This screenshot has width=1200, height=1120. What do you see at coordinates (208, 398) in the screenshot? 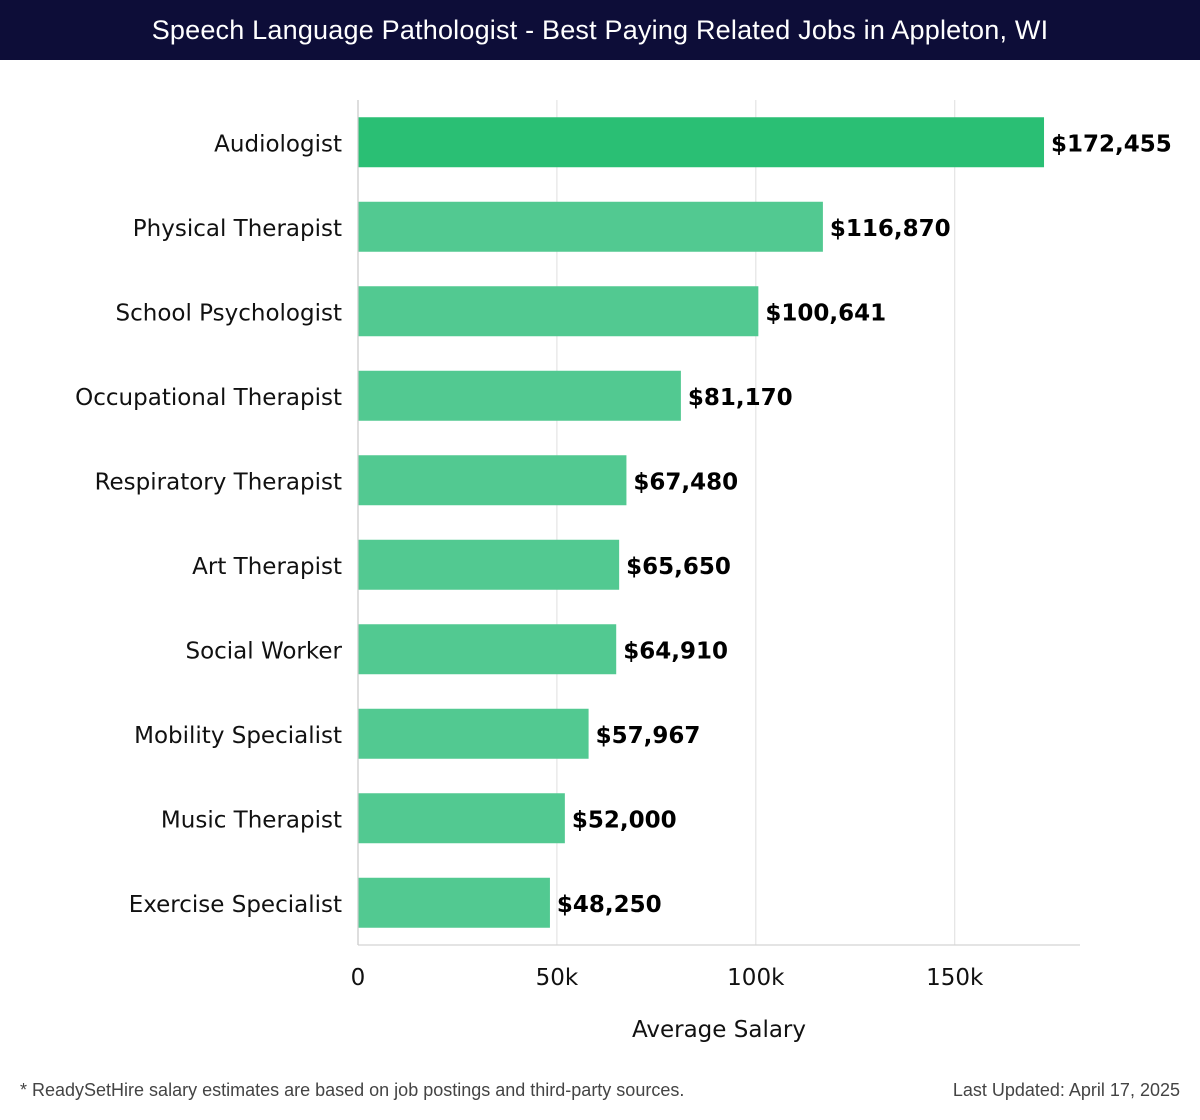
I see `category-label: Occupational Therapist` at bounding box center [208, 398].